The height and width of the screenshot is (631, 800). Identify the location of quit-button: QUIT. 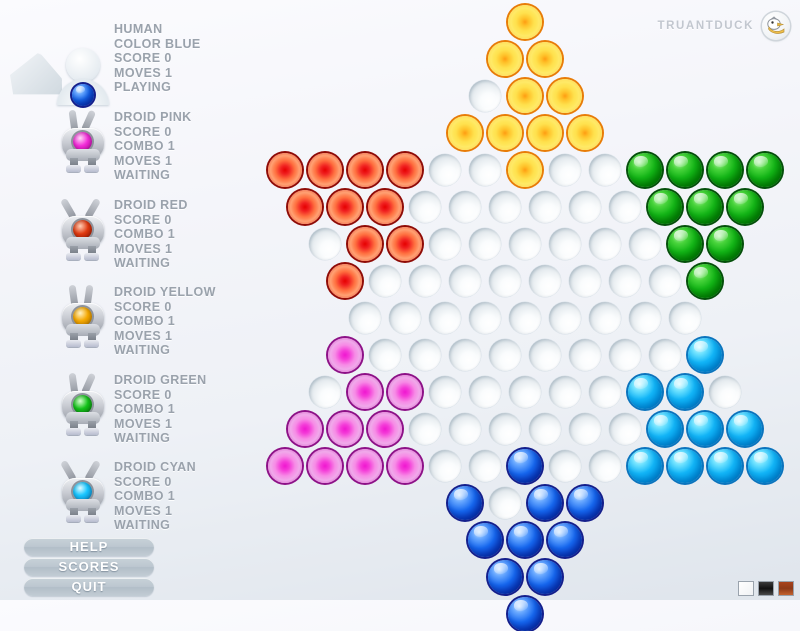
(89, 587).